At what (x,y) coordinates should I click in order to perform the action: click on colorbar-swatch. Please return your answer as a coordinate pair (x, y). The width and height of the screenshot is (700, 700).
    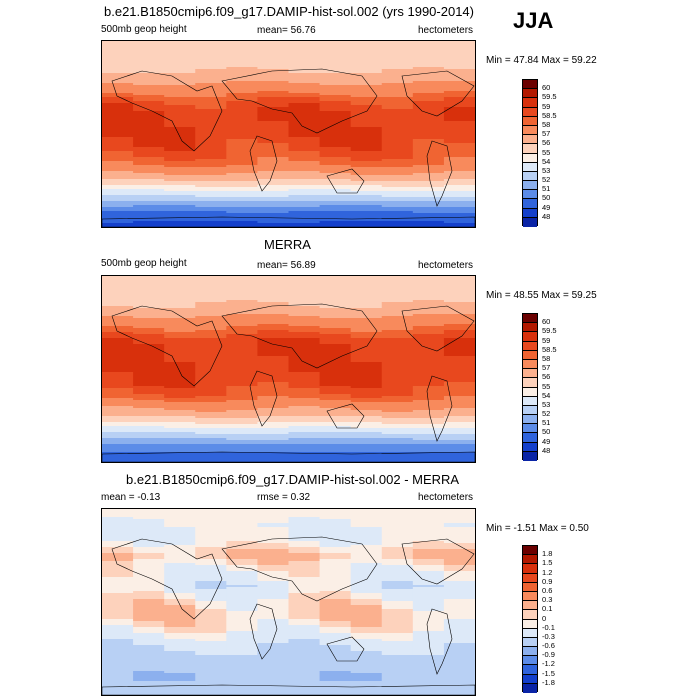
    Looking at the image, I should click on (530, 410).